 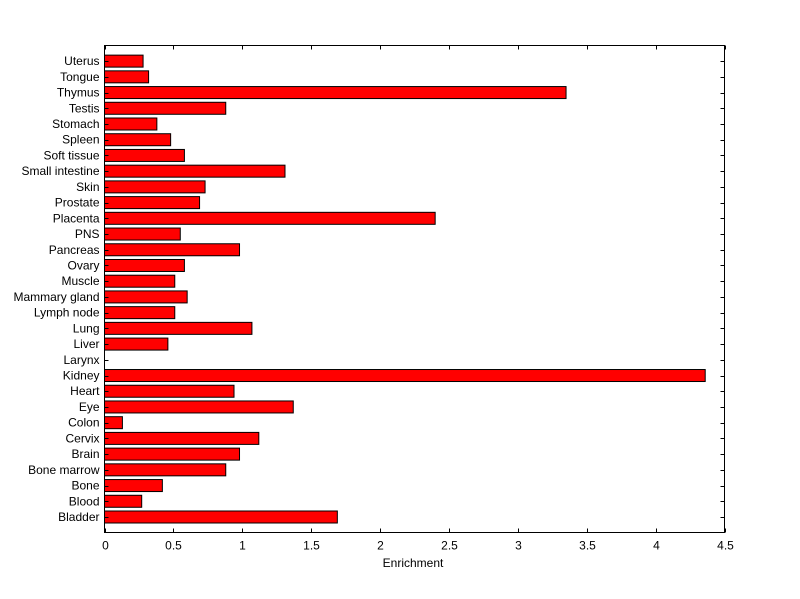 I want to click on x-tick-label: 3, so click(x=518, y=546).